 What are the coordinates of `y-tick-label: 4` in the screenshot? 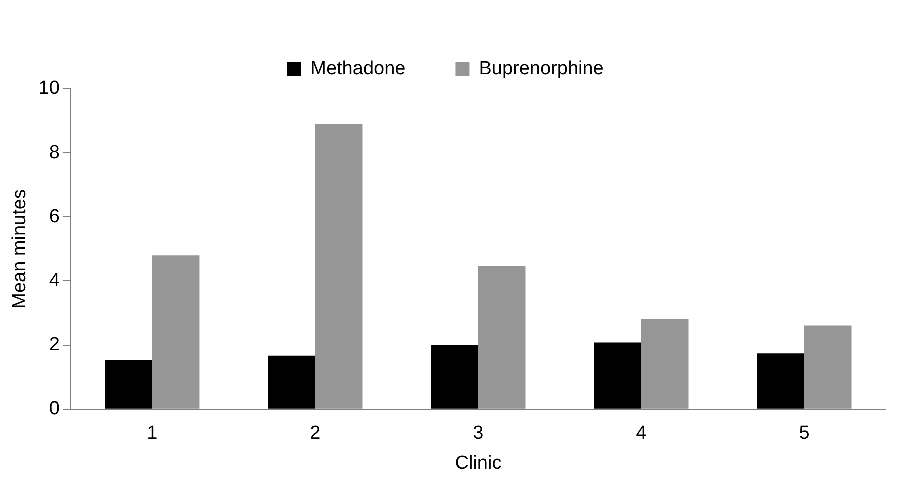 It's located at (54, 281).